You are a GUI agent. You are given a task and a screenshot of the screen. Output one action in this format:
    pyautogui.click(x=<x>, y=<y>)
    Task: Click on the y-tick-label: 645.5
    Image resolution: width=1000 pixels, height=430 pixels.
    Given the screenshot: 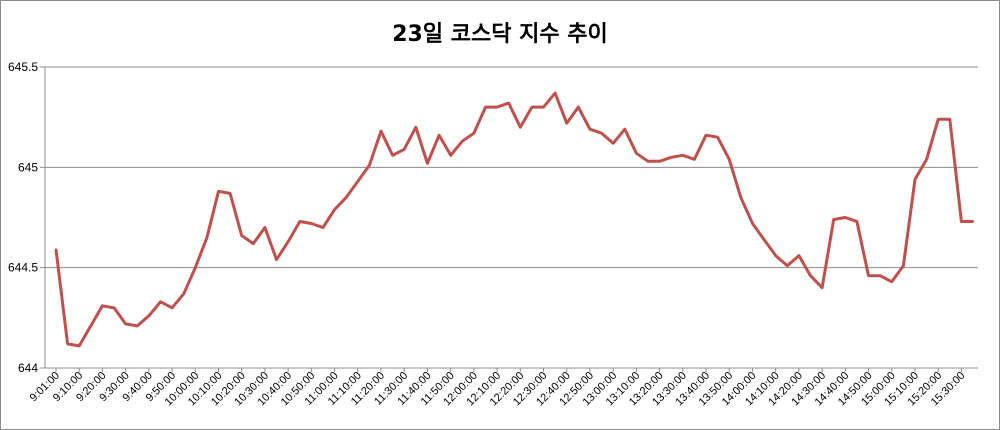 What is the action you would take?
    pyautogui.click(x=23, y=67)
    